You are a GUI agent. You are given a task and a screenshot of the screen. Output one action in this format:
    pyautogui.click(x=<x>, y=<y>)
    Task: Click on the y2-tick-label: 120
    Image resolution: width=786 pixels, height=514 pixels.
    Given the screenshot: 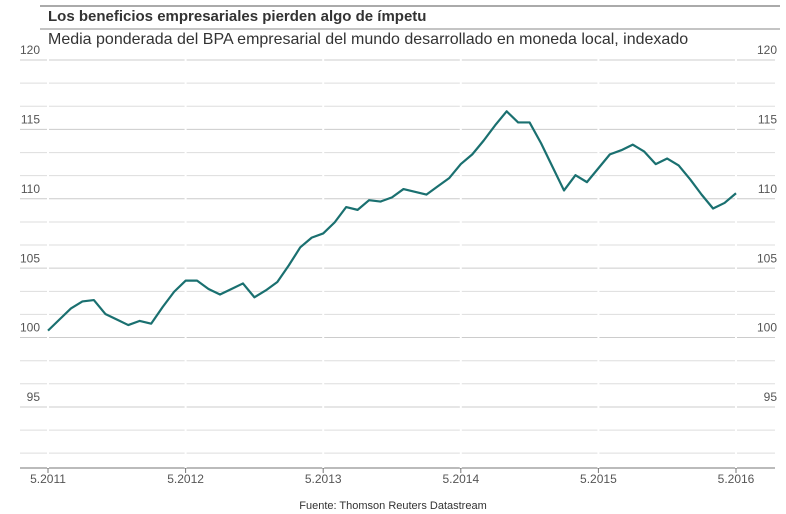 What is the action you would take?
    pyautogui.click(x=767, y=50)
    